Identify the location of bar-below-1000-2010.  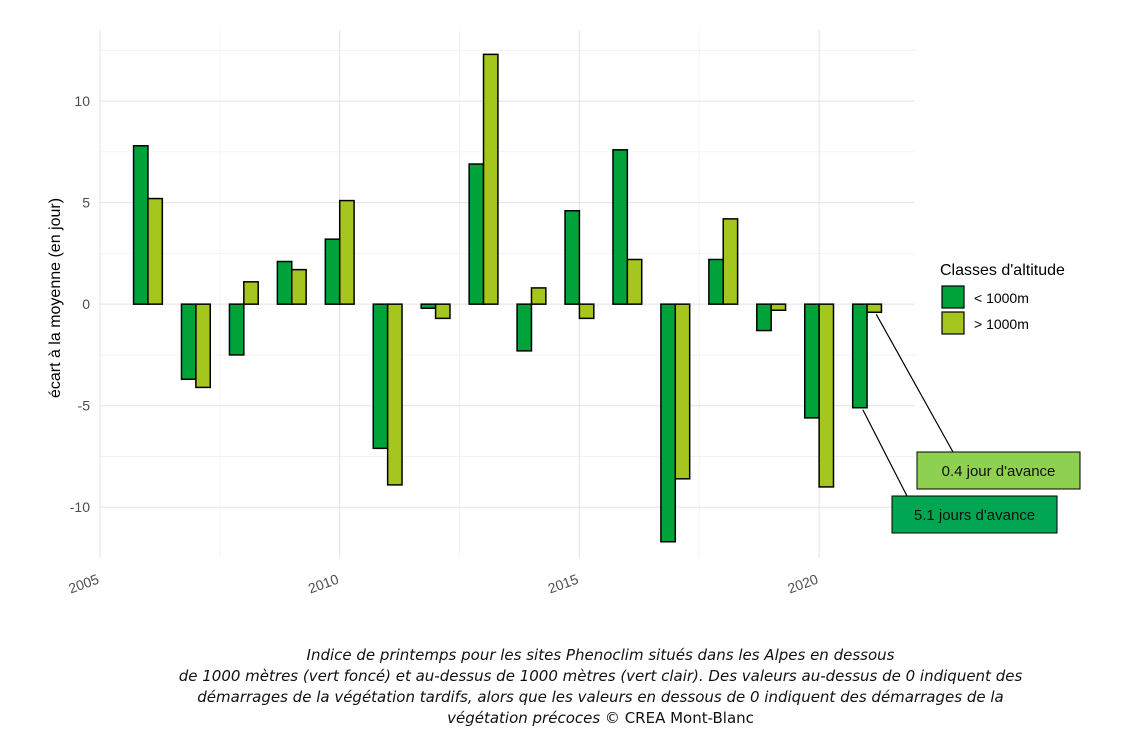
(332, 271).